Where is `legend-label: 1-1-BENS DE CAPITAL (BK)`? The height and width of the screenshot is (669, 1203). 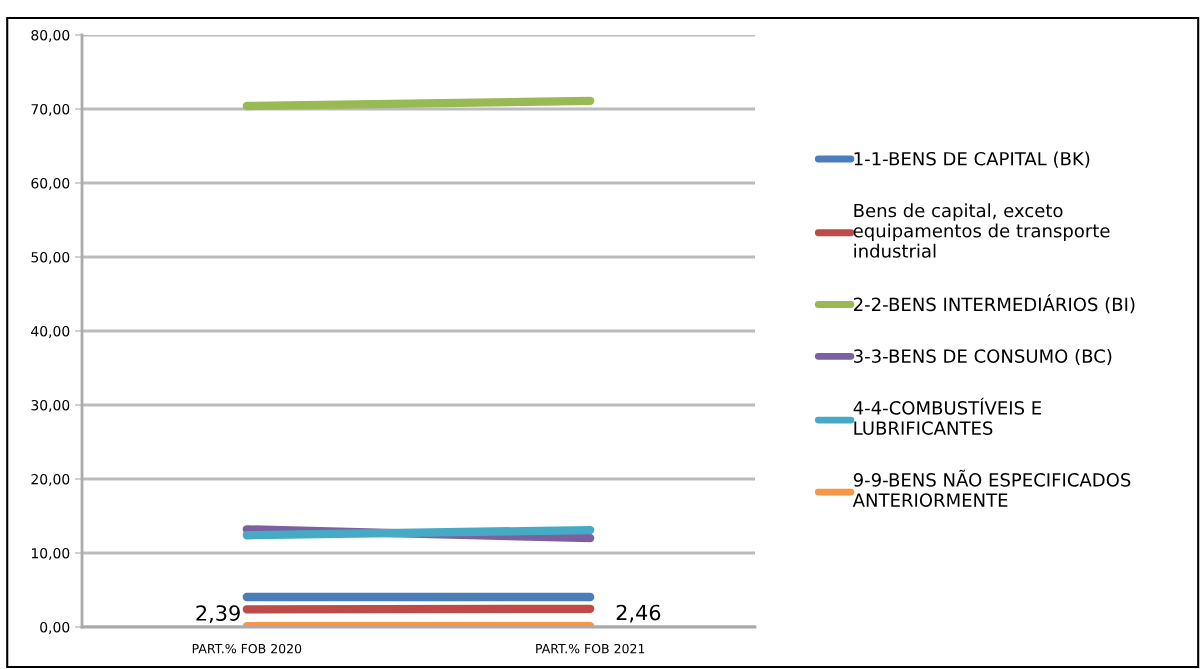
legend-label: 1-1-BENS DE CAPITAL (BK) is located at coordinates (972, 159).